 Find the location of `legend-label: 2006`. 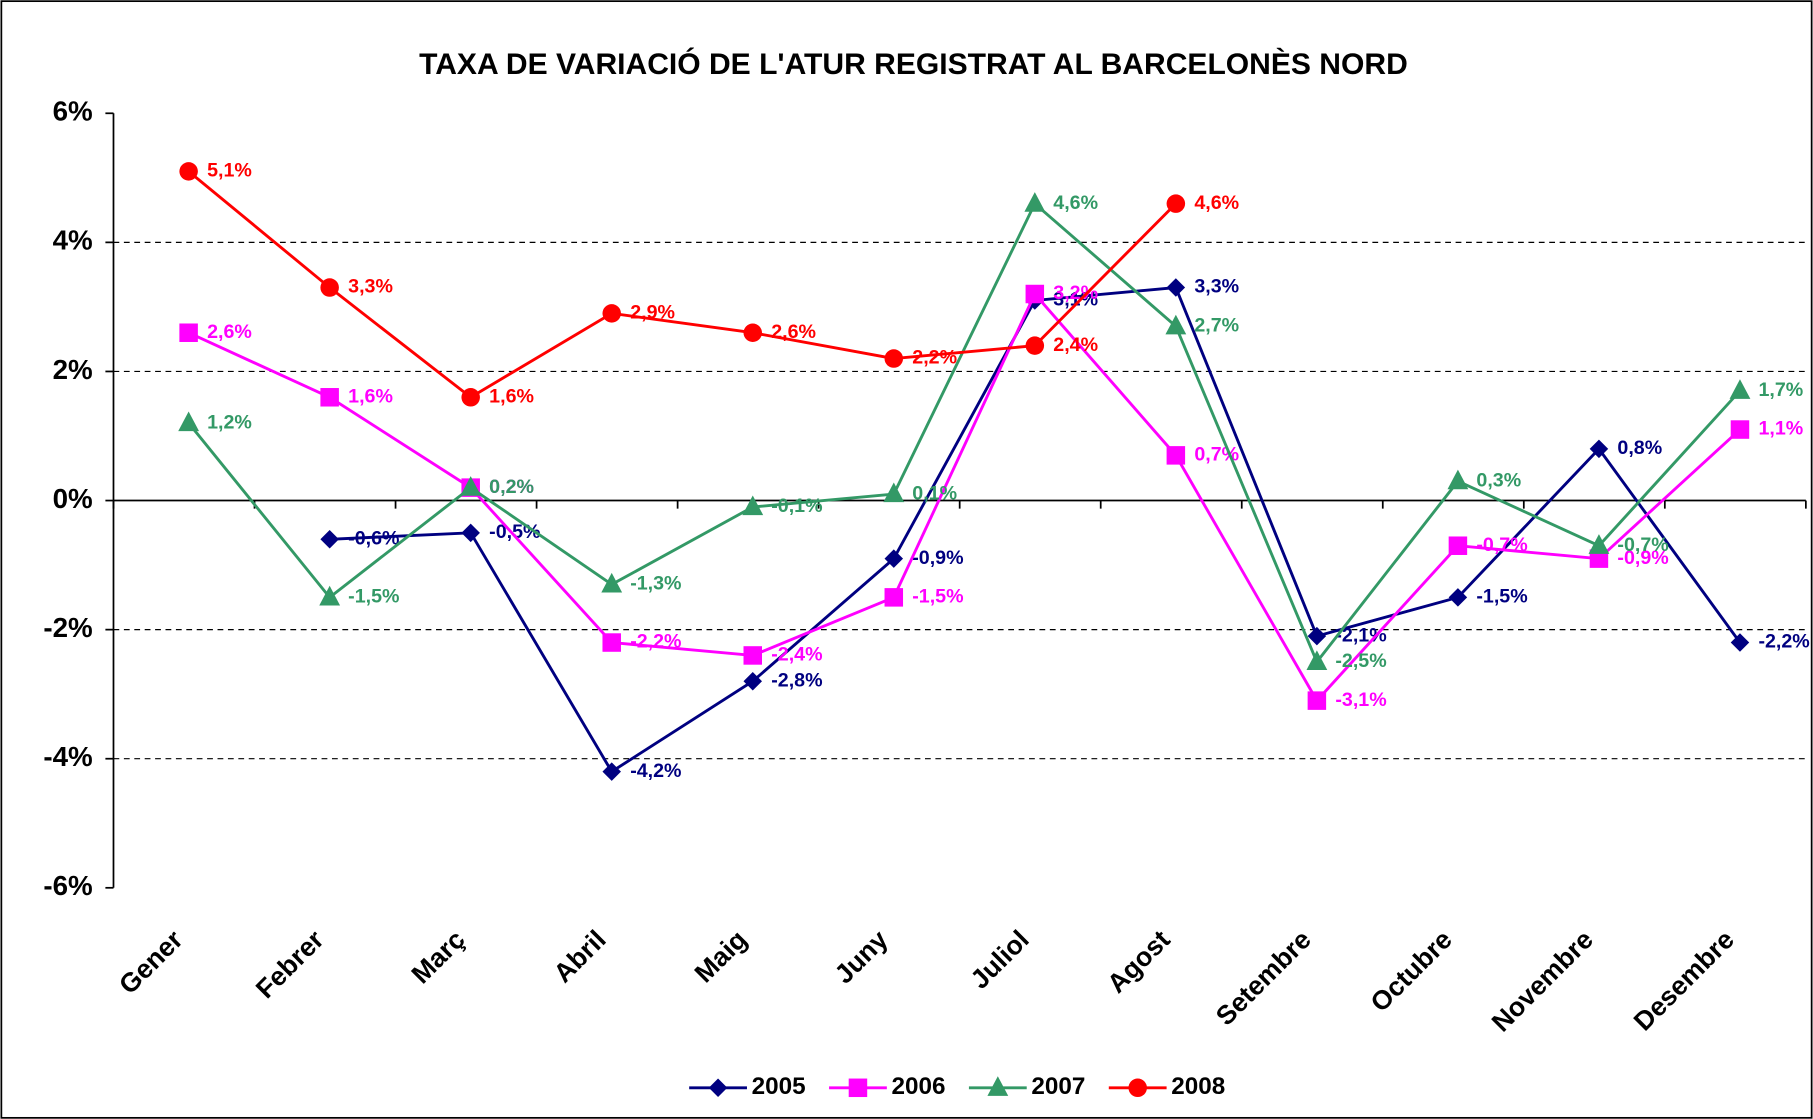

legend-label: 2006 is located at coordinates (918, 1086).